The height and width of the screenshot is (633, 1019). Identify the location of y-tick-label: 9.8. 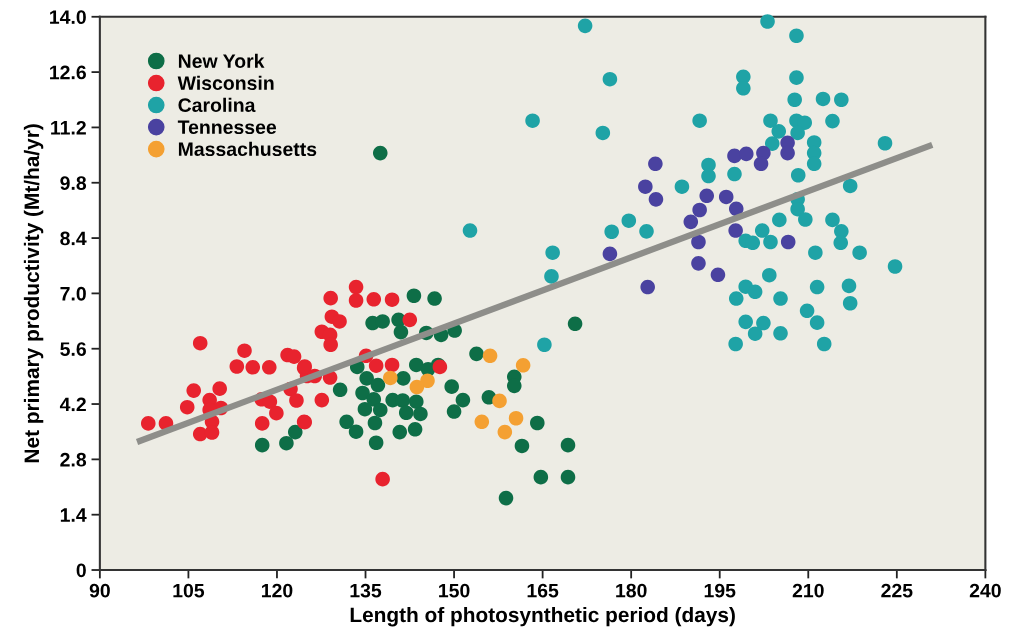
(73, 183).